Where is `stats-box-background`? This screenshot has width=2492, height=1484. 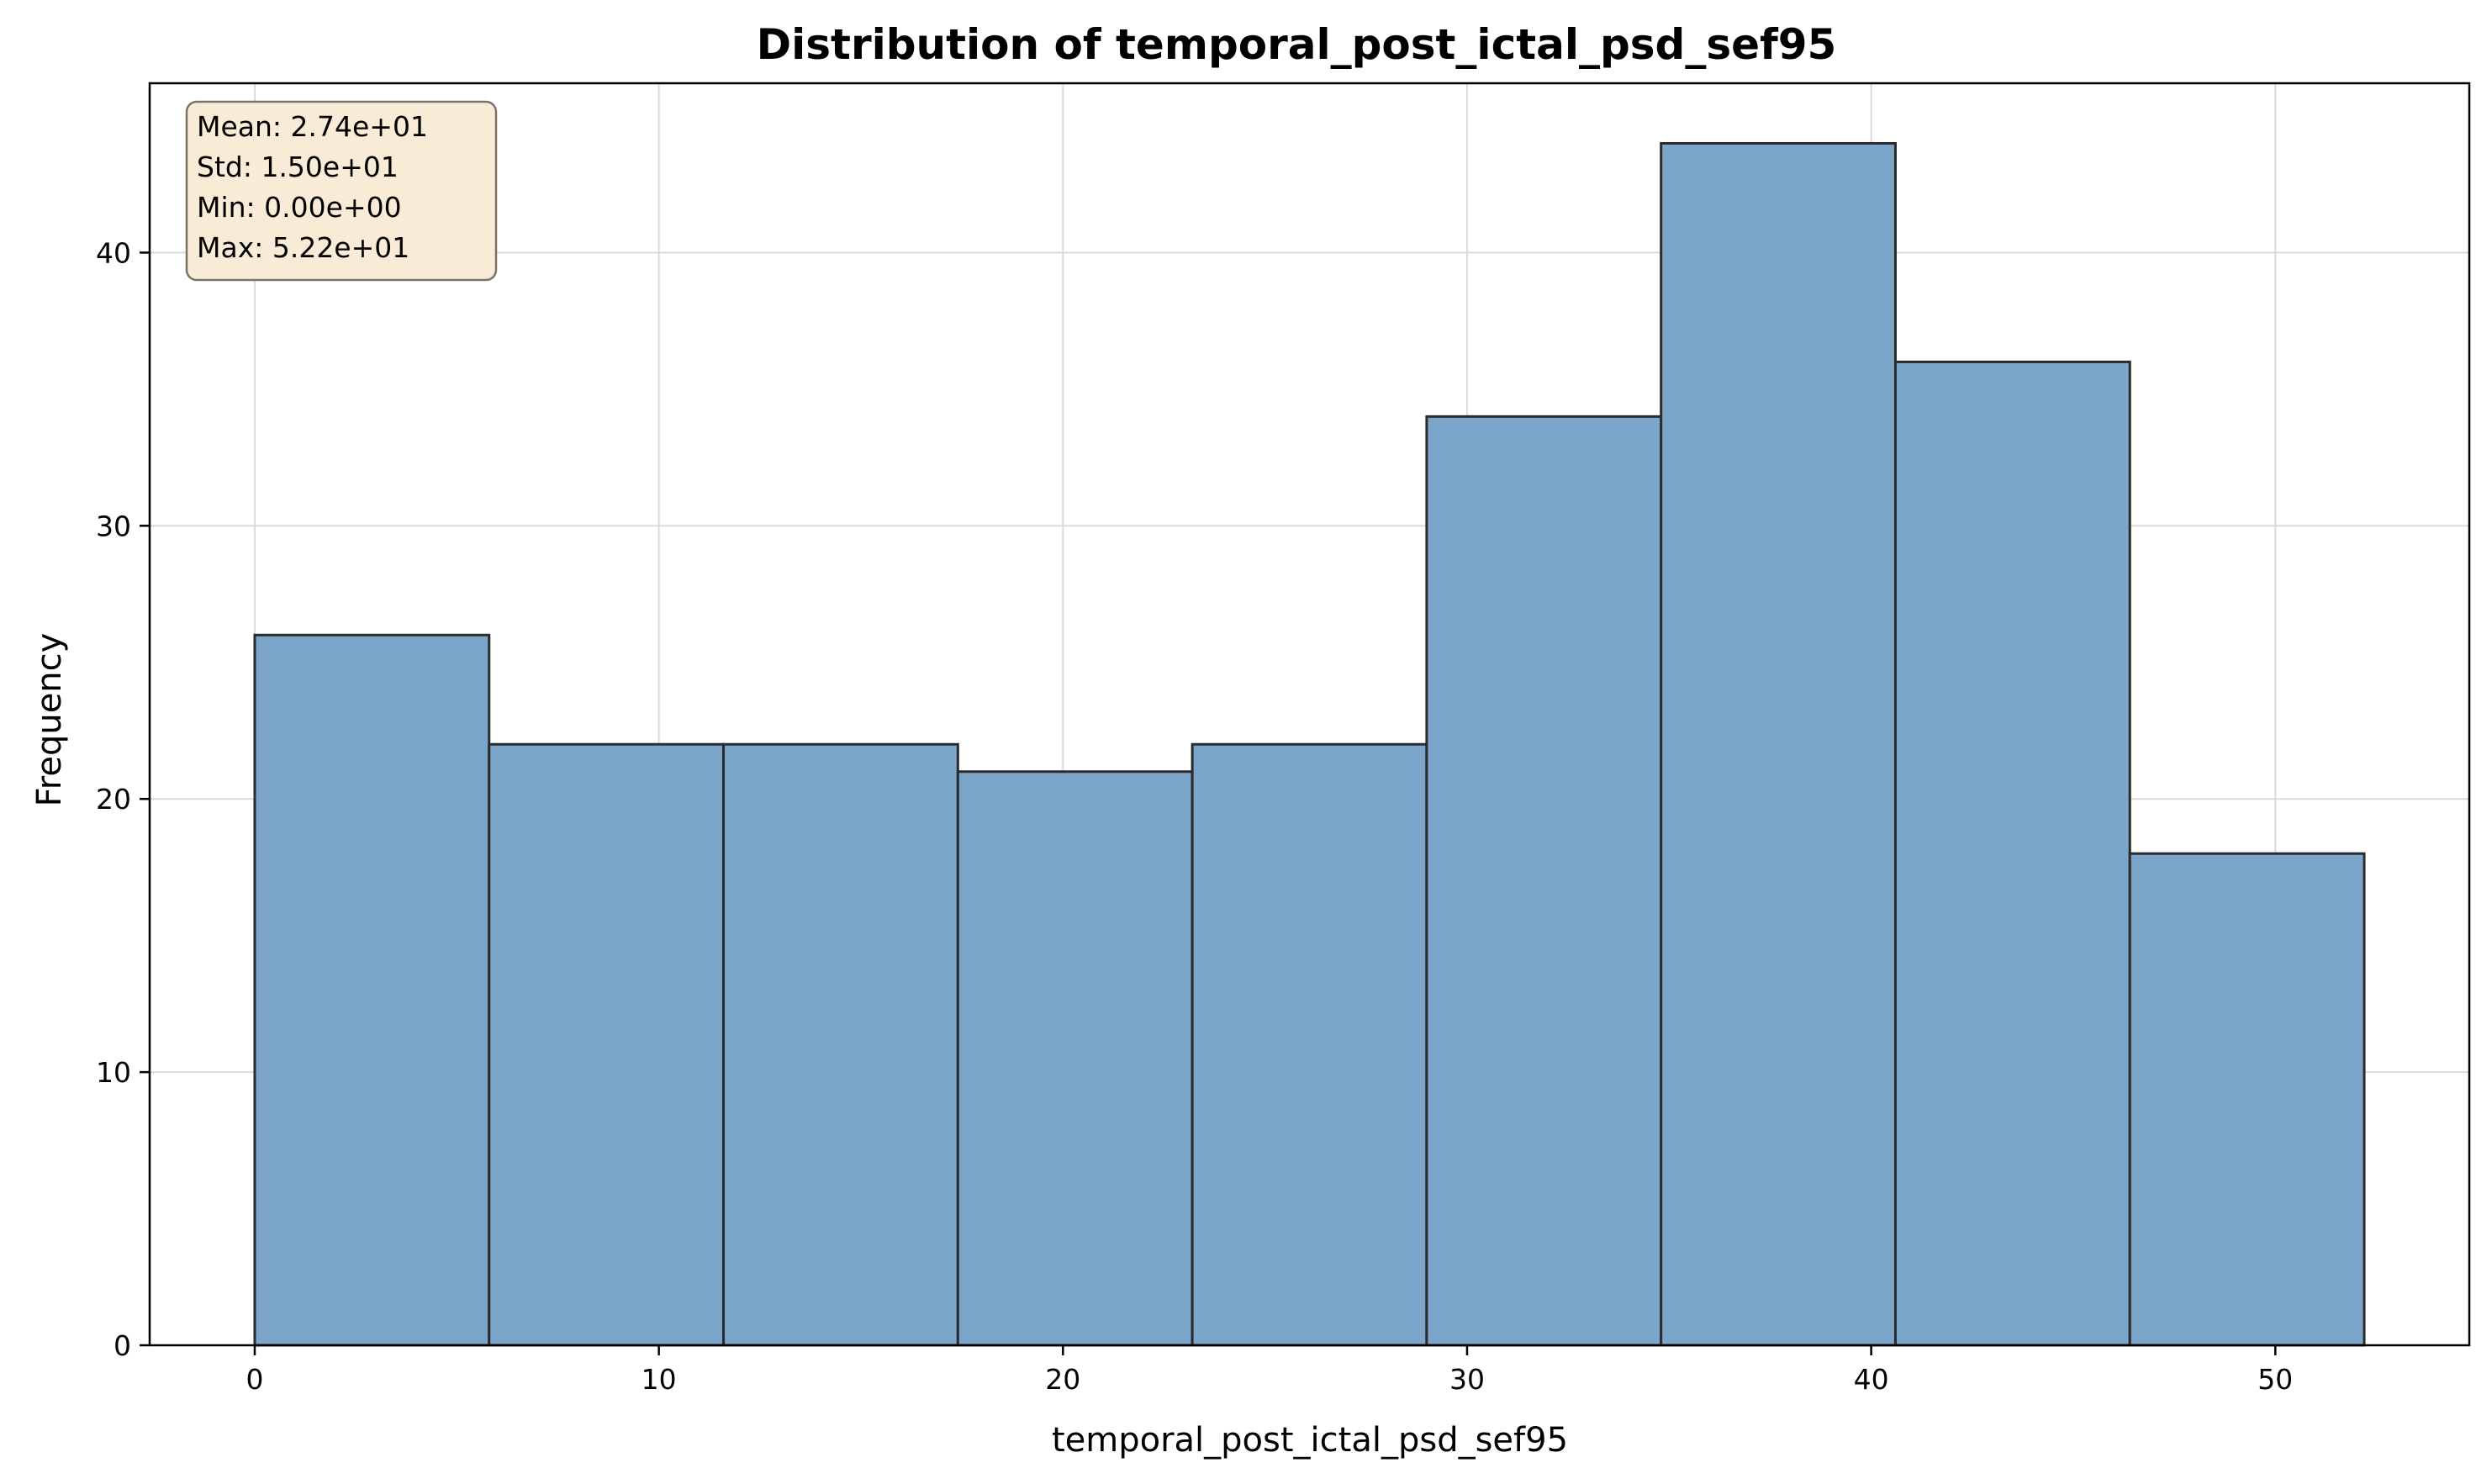
stats-box-background is located at coordinates (341, 191).